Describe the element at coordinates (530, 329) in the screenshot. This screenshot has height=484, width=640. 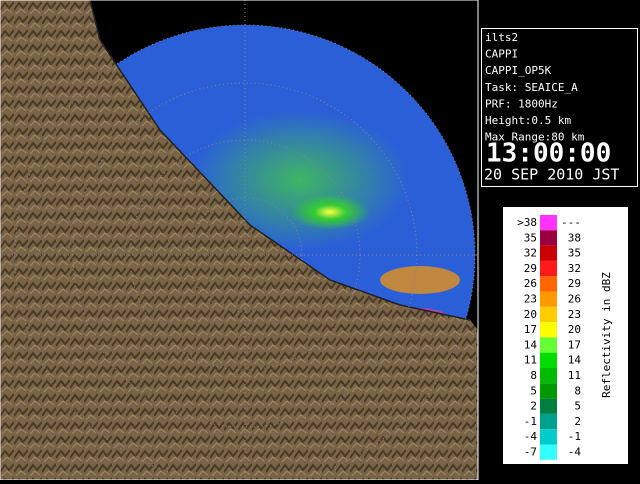
I see `legend-low: 17` at that location.